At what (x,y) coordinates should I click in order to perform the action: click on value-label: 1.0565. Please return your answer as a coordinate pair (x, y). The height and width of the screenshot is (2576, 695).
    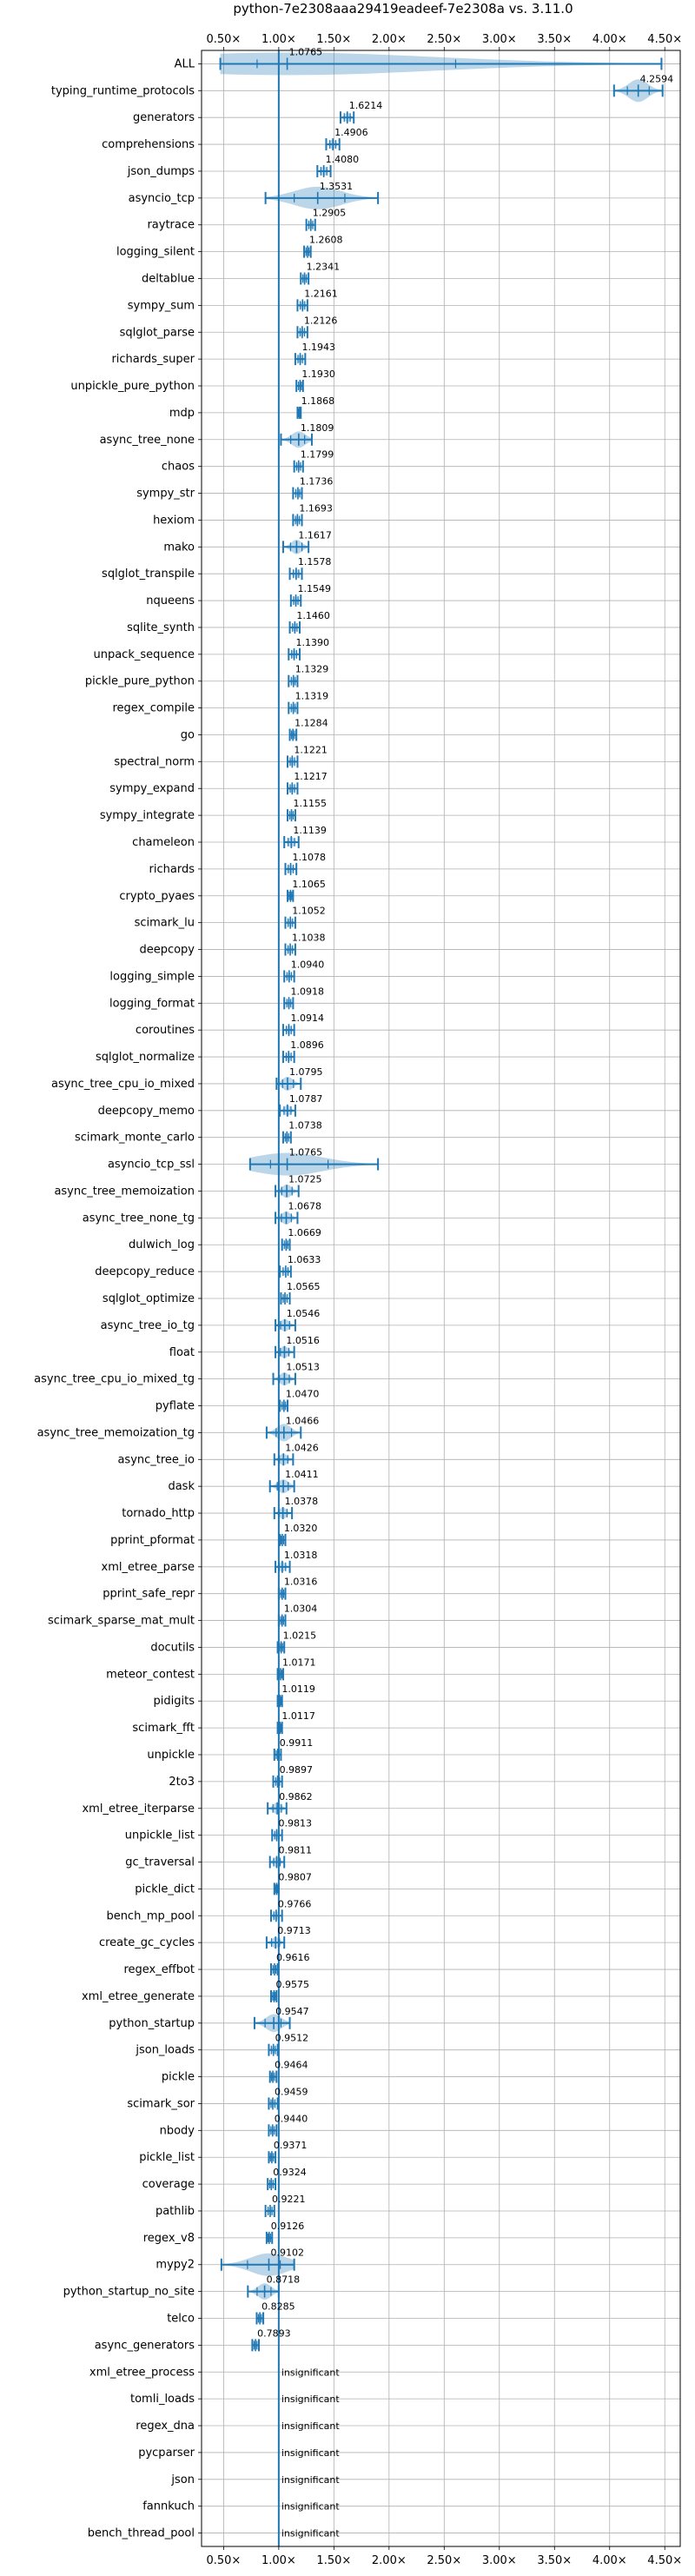
    Looking at the image, I should click on (304, 1286).